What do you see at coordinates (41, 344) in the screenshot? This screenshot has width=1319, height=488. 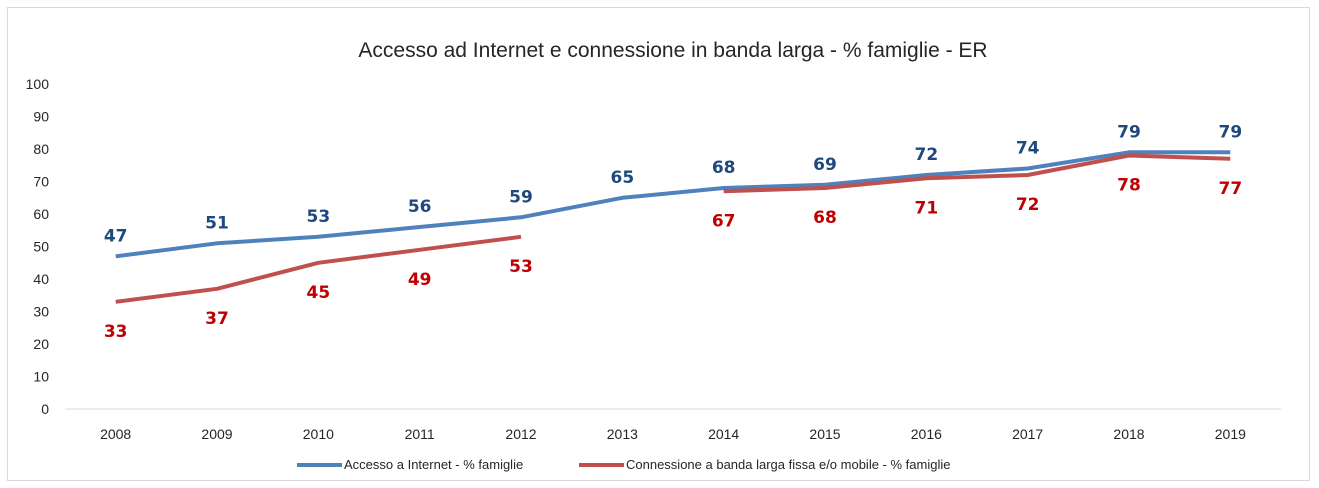 I see `y-tick-label: 20` at bounding box center [41, 344].